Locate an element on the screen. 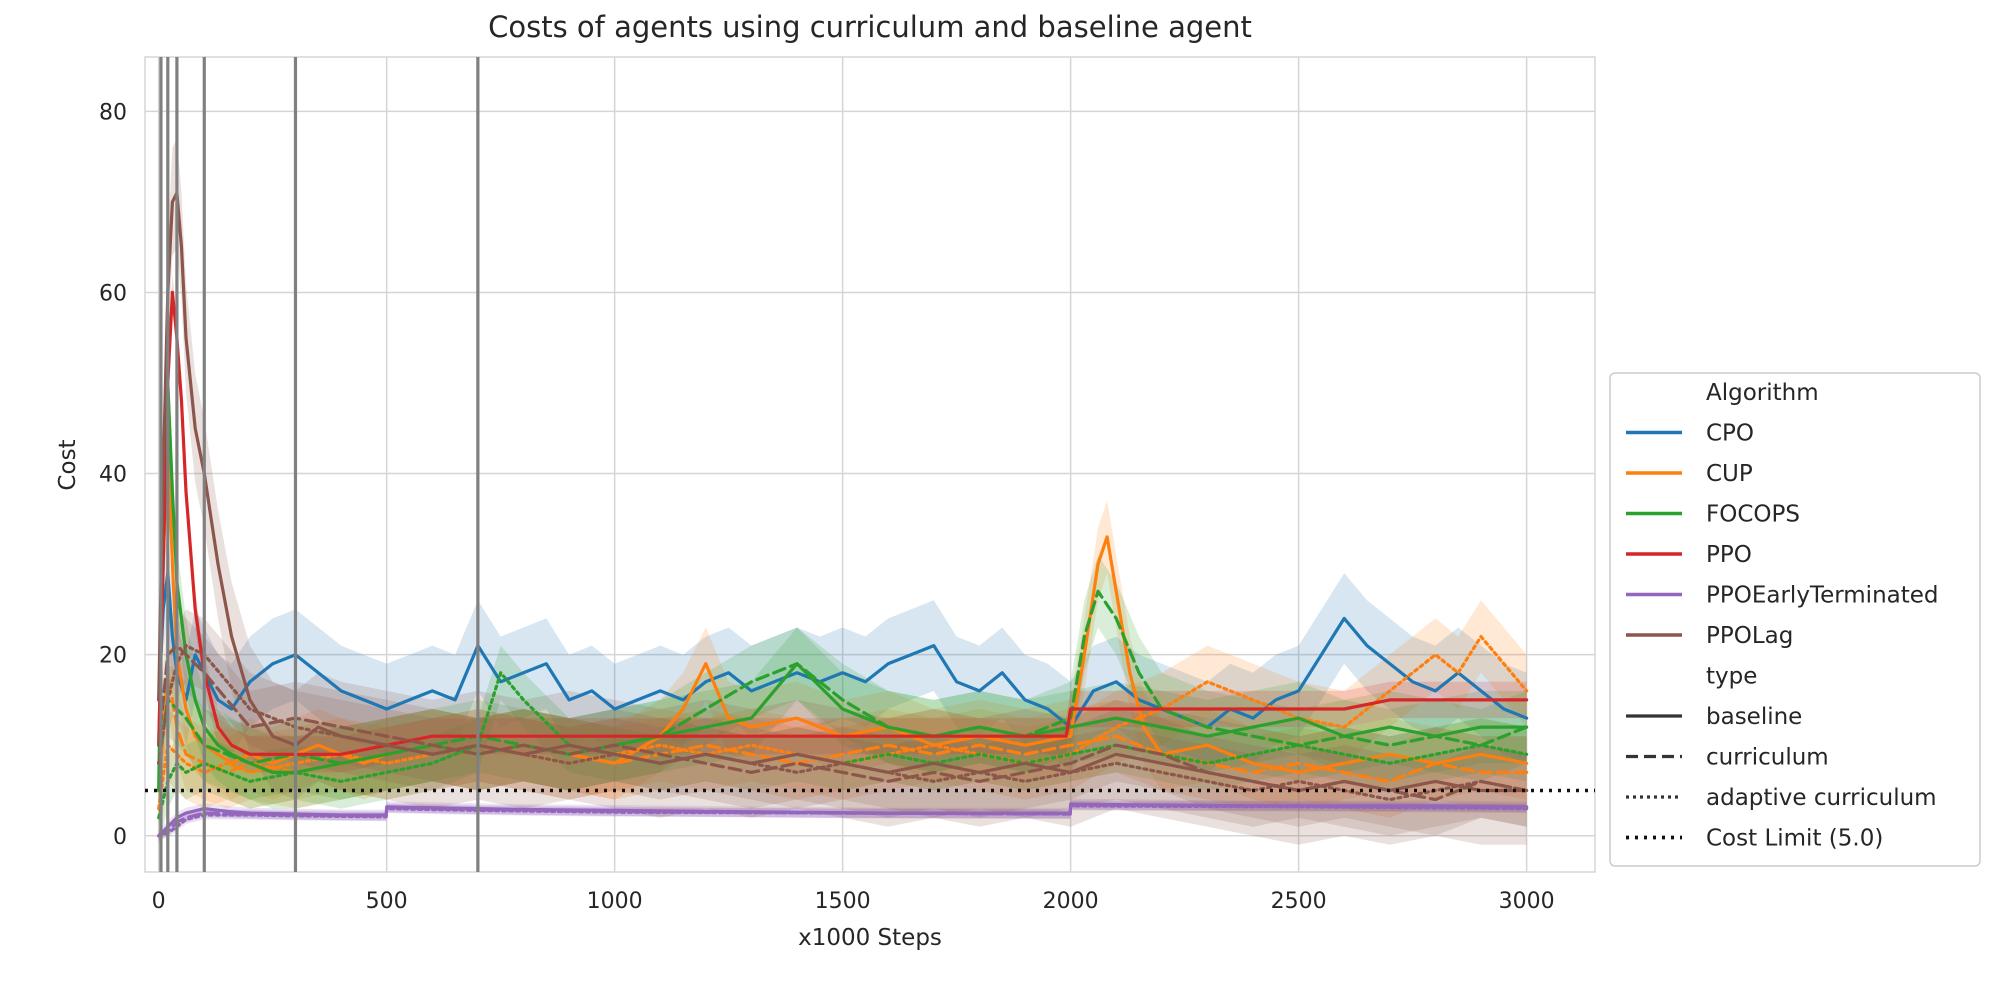 The image size is (2000, 1004). y-tick-label: 80 is located at coordinates (113, 112).